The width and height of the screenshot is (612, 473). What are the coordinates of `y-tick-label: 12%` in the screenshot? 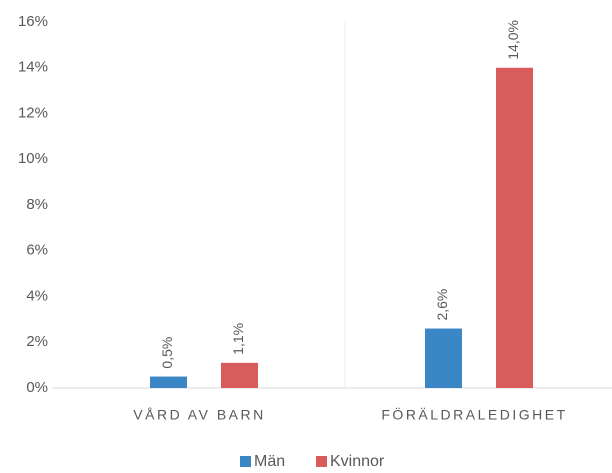 It's located at (33, 112).